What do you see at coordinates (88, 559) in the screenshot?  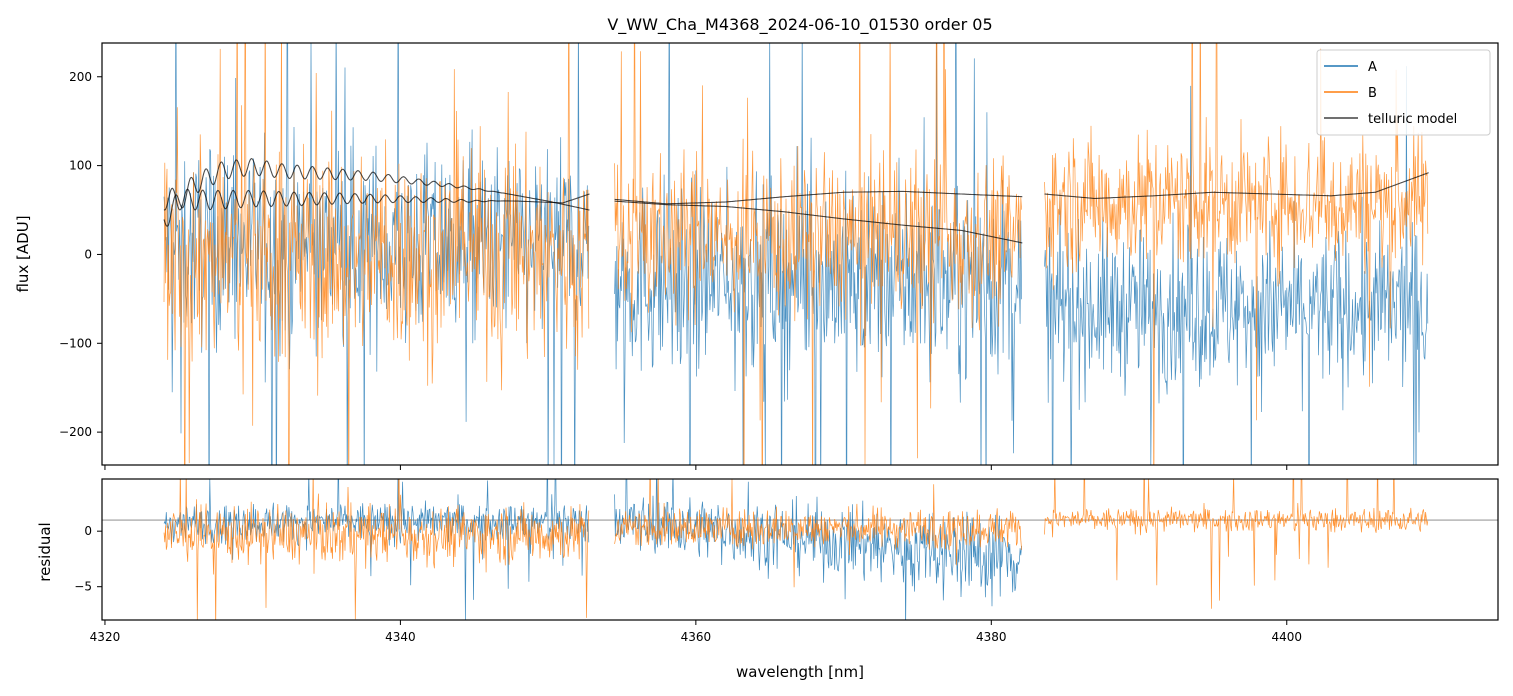 I see `residual-y-ticks: 0 −5` at bounding box center [88, 559].